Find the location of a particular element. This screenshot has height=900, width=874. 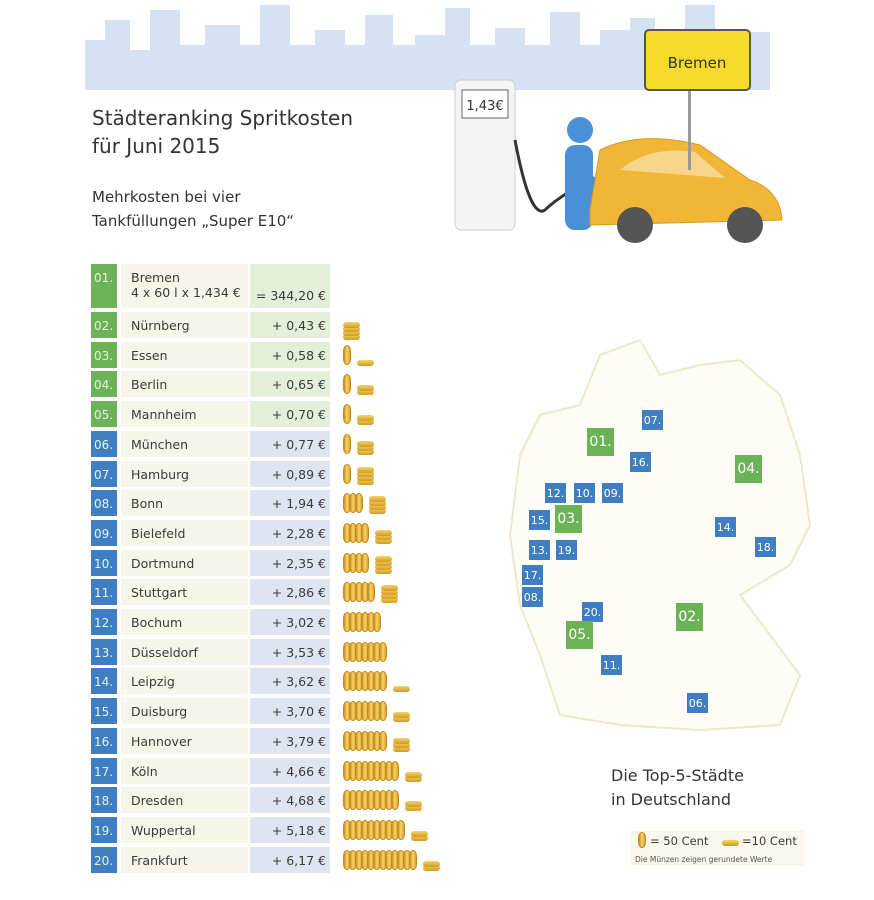

cost-value: + 3,62 € is located at coordinates (290, 681).